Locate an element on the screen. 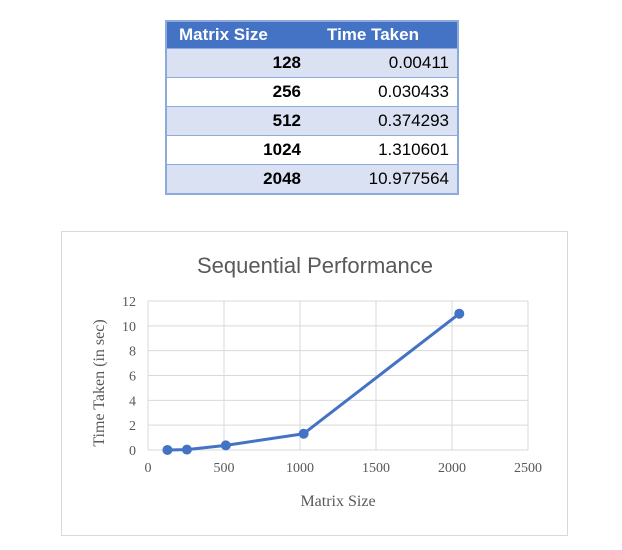 The width and height of the screenshot is (622, 550). cell-matrix-size: 128 is located at coordinates (237, 63).